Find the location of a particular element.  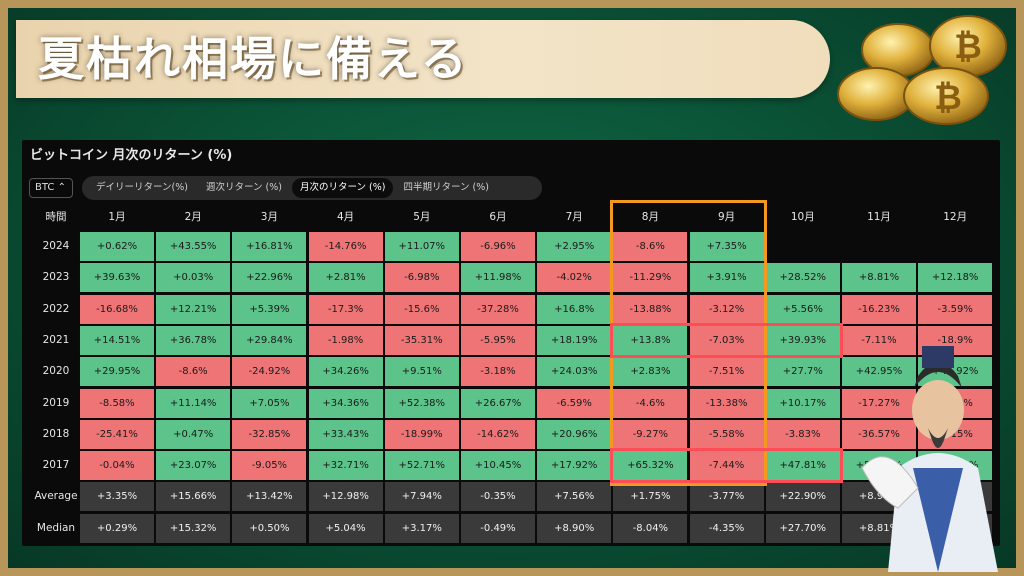

column-header: 9月 is located at coordinates (727, 217).